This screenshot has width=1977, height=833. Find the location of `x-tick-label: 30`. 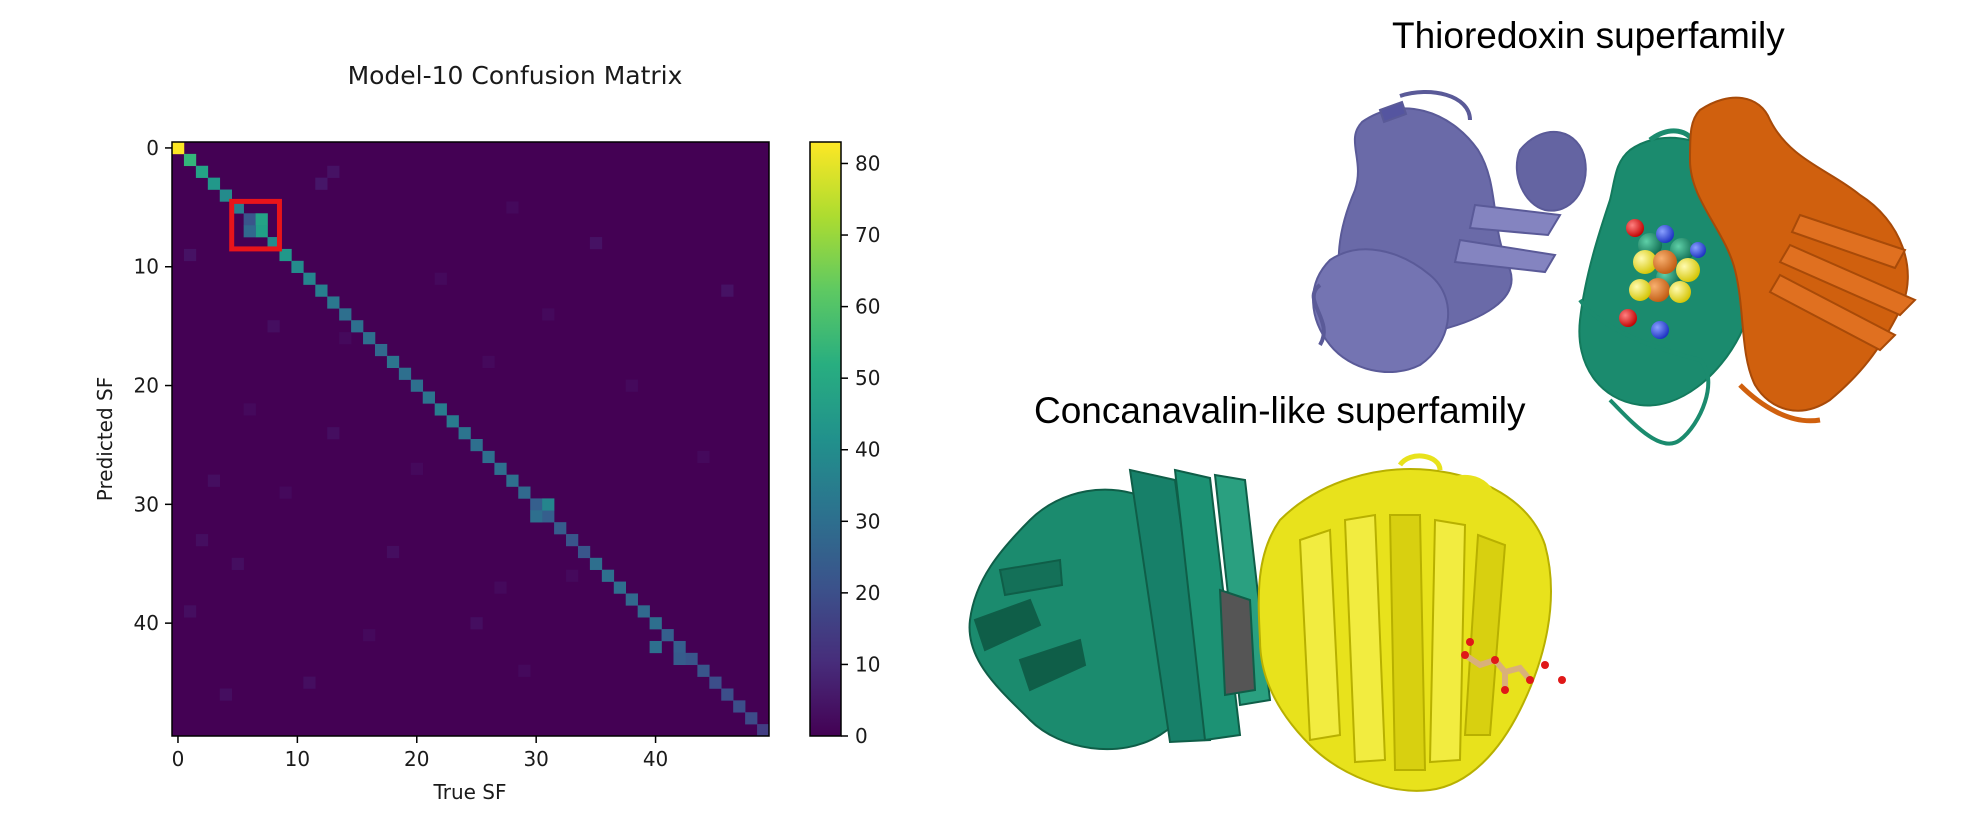

x-tick-label: 30 is located at coordinates (535, 759).